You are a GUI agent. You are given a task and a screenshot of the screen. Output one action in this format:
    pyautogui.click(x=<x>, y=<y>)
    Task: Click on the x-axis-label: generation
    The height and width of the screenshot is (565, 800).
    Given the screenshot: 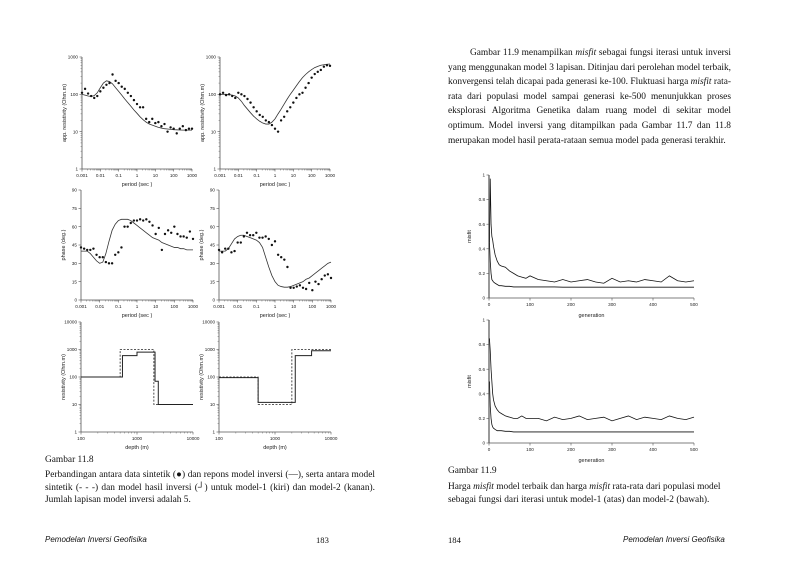 What is the action you would take?
    pyautogui.click(x=592, y=461)
    